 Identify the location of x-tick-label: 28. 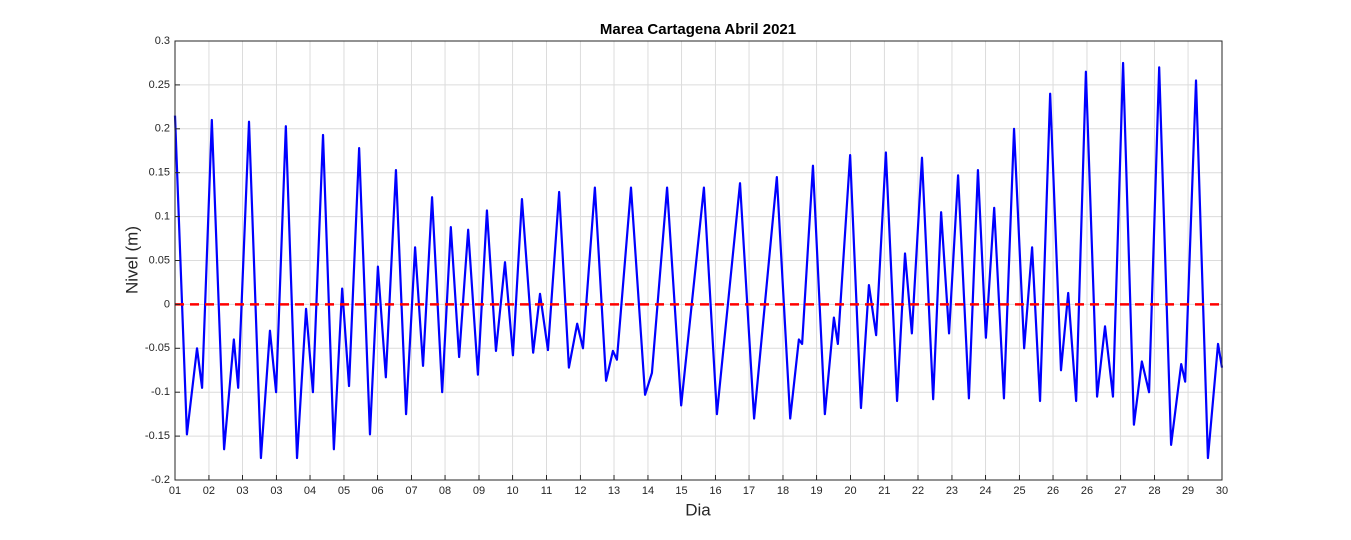
(1154, 491).